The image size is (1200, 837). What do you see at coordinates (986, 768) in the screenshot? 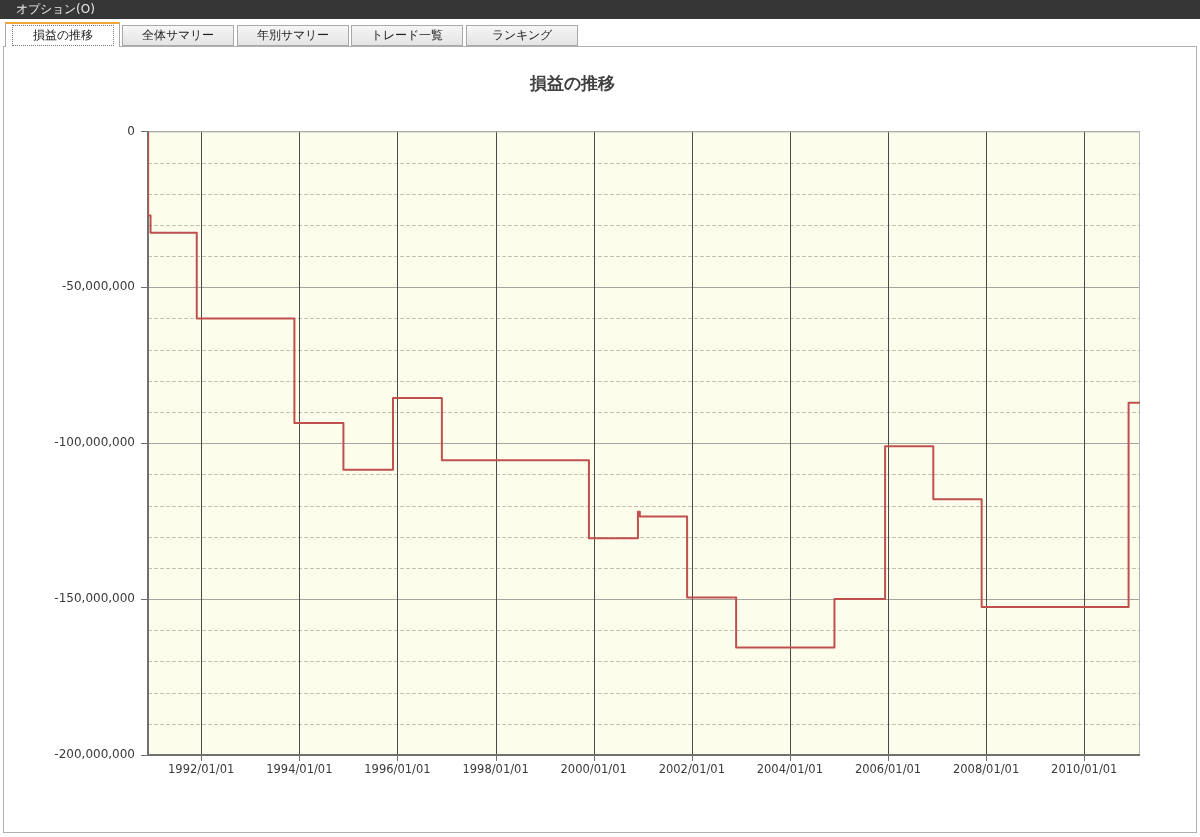
I see `x-tick-label: 2008/01/01` at bounding box center [986, 768].